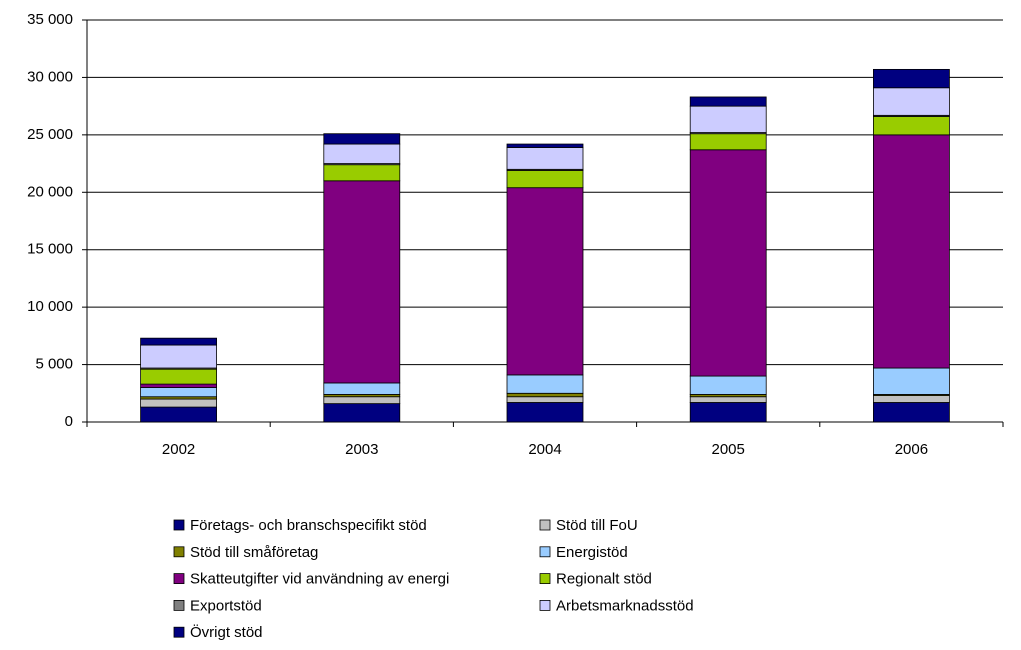 This screenshot has height=650, width=1021. What do you see at coordinates (592, 552) in the screenshot?
I see `legend-label: Energistöd` at bounding box center [592, 552].